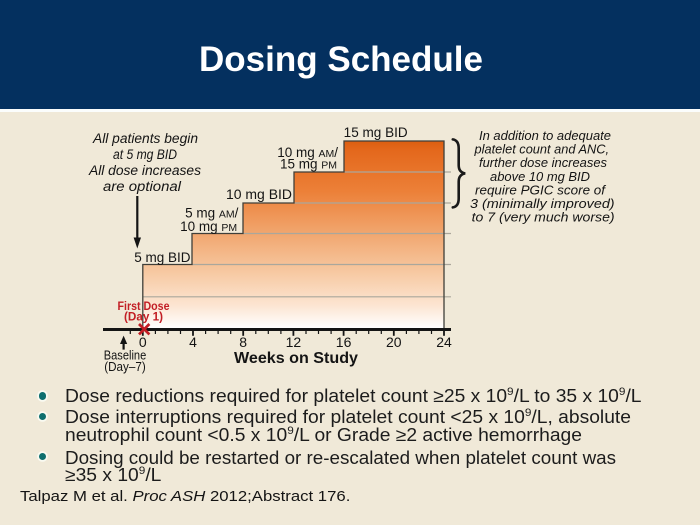 The image size is (700, 525). Describe the element at coordinates (376, 132) in the screenshot. I see `svg-text: 15 mg BID` at that location.